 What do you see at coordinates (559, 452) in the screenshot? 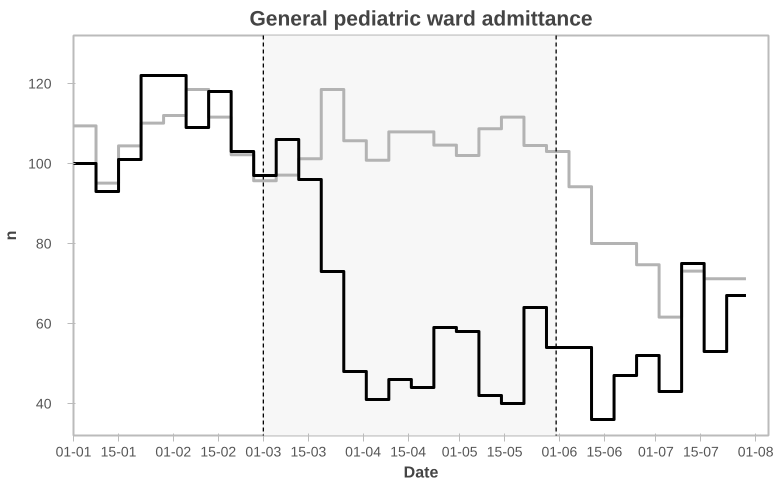
I see `x-tick-label: 01-06` at bounding box center [559, 452].